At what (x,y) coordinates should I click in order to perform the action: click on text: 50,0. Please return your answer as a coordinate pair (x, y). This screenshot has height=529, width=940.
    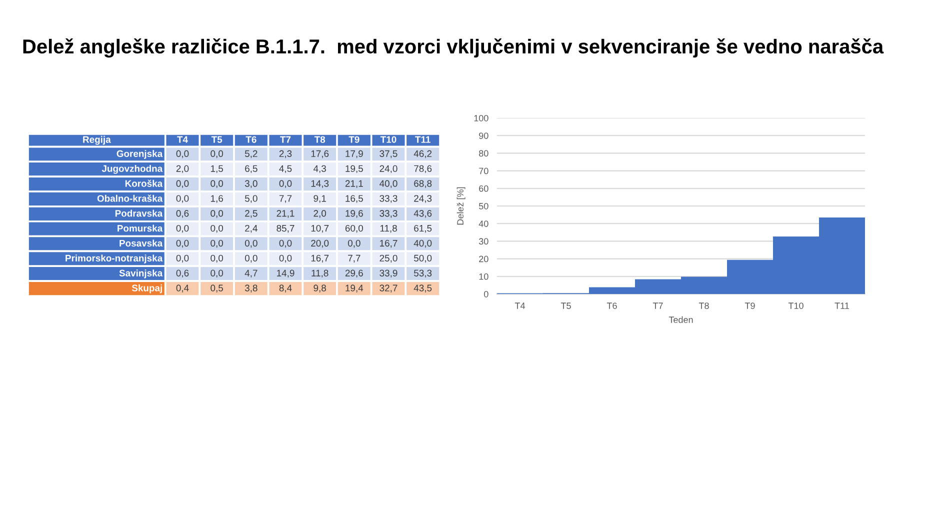
    Looking at the image, I should click on (423, 258).